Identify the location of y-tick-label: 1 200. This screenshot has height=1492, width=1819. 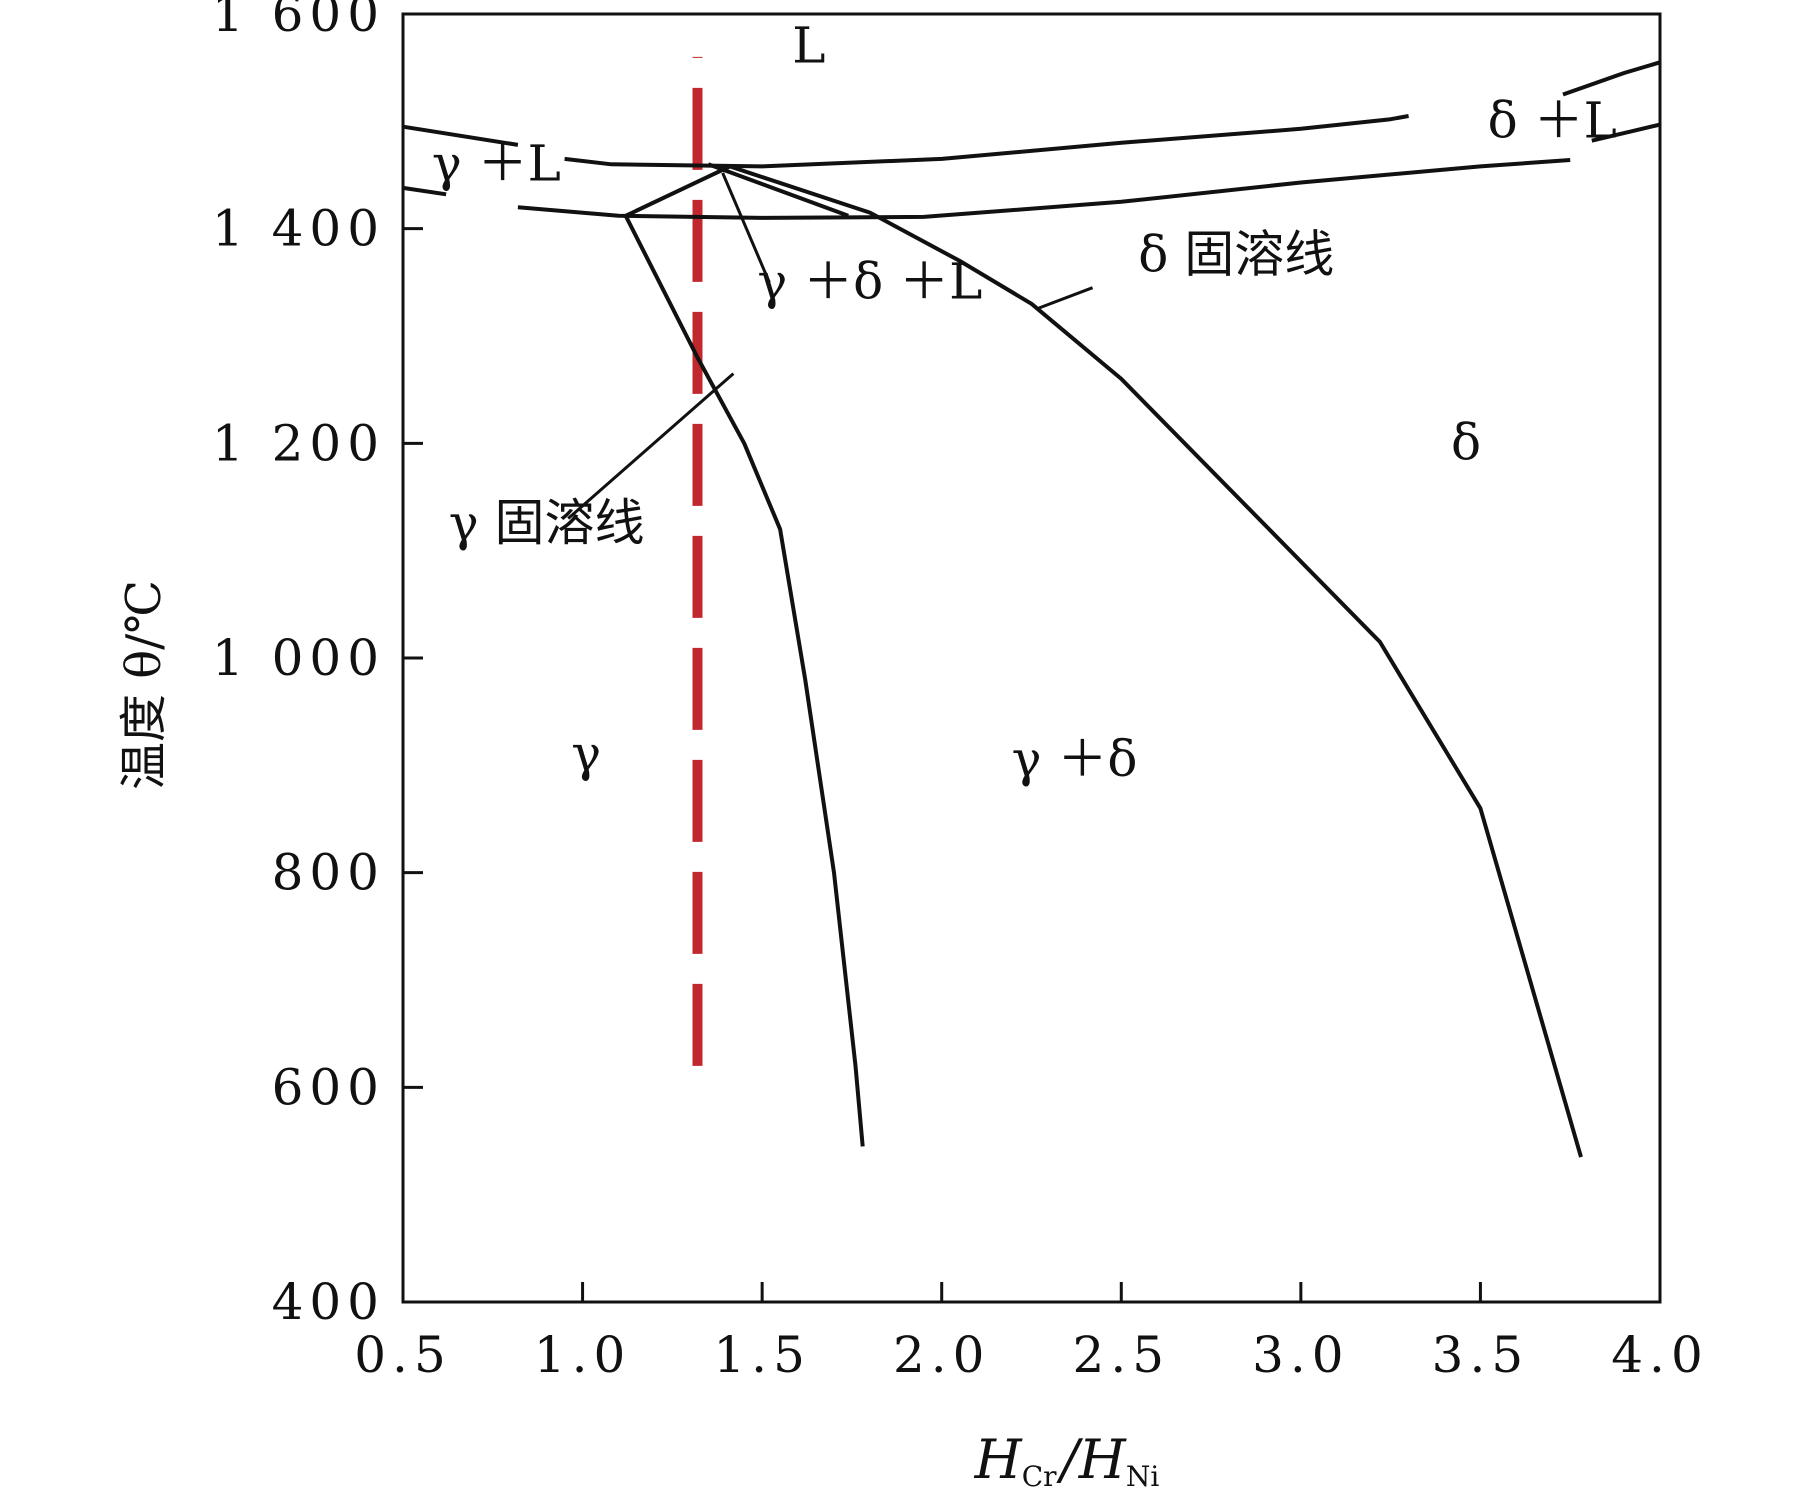
(298, 443).